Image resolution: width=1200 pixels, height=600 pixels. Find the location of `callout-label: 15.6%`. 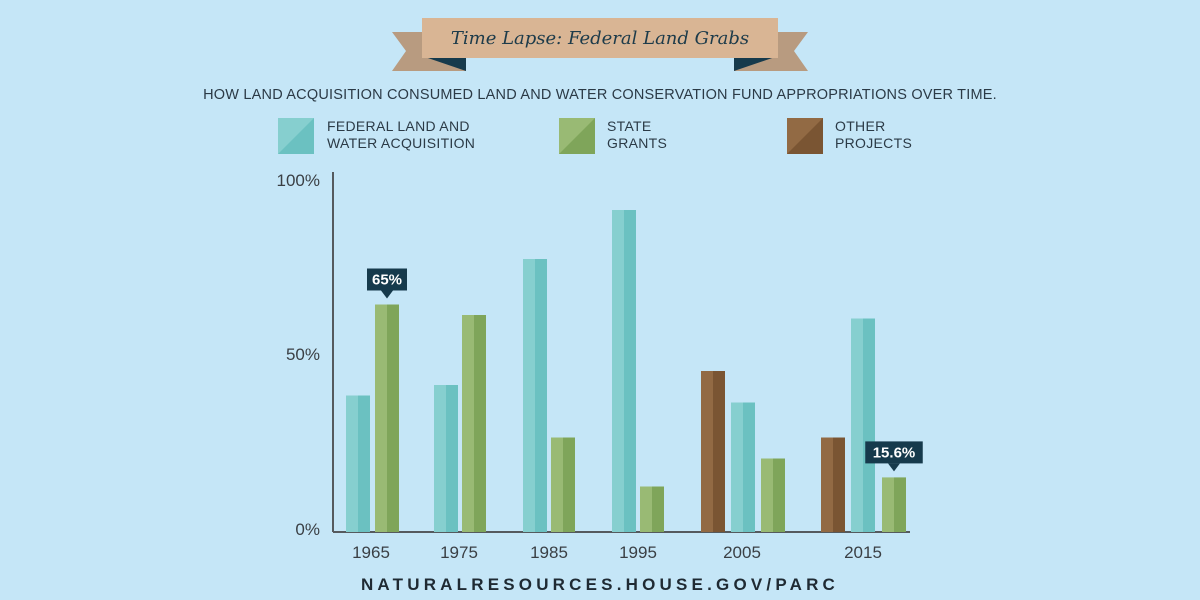

callout-label: 15.6% is located at coordinates (894, 452).